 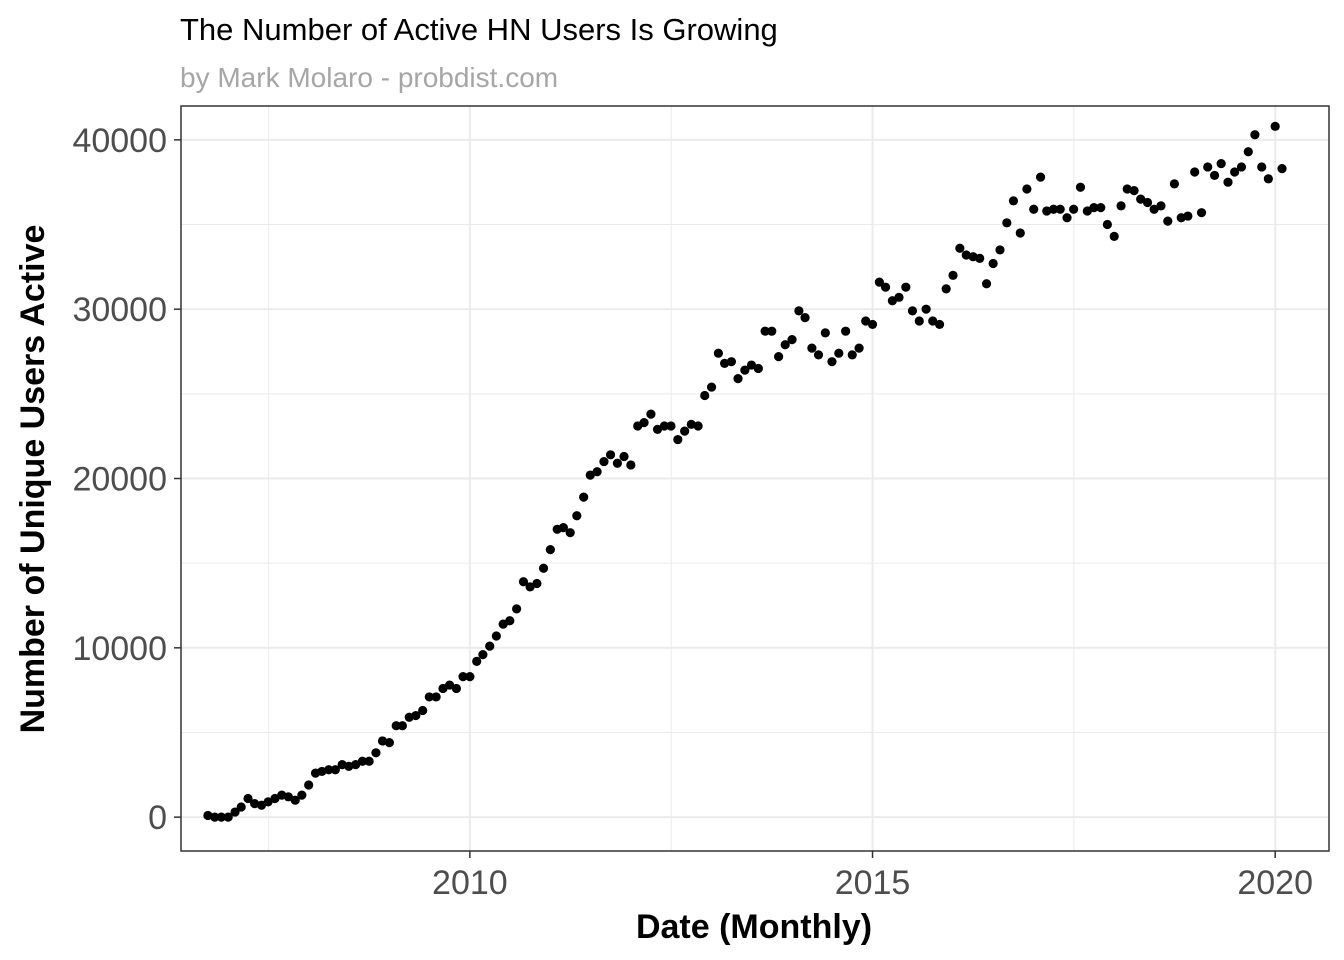 I want to click on y-tick-label: 30000, so click(x=119, y=310).